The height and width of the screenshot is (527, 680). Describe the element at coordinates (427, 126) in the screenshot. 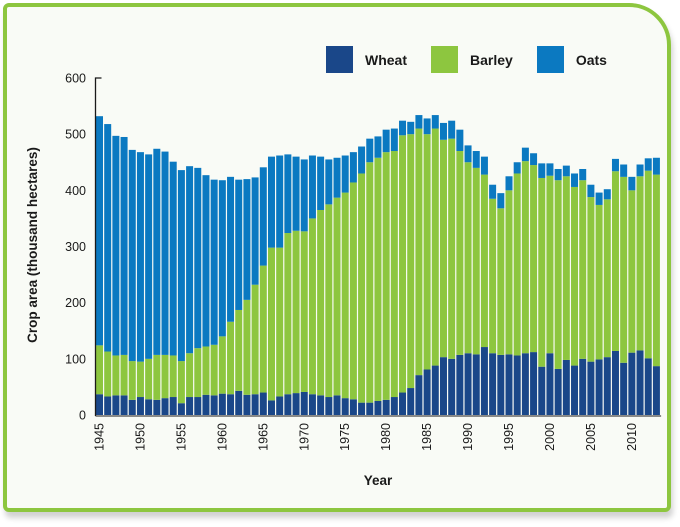

I see `bar-oats-1985` at that location.